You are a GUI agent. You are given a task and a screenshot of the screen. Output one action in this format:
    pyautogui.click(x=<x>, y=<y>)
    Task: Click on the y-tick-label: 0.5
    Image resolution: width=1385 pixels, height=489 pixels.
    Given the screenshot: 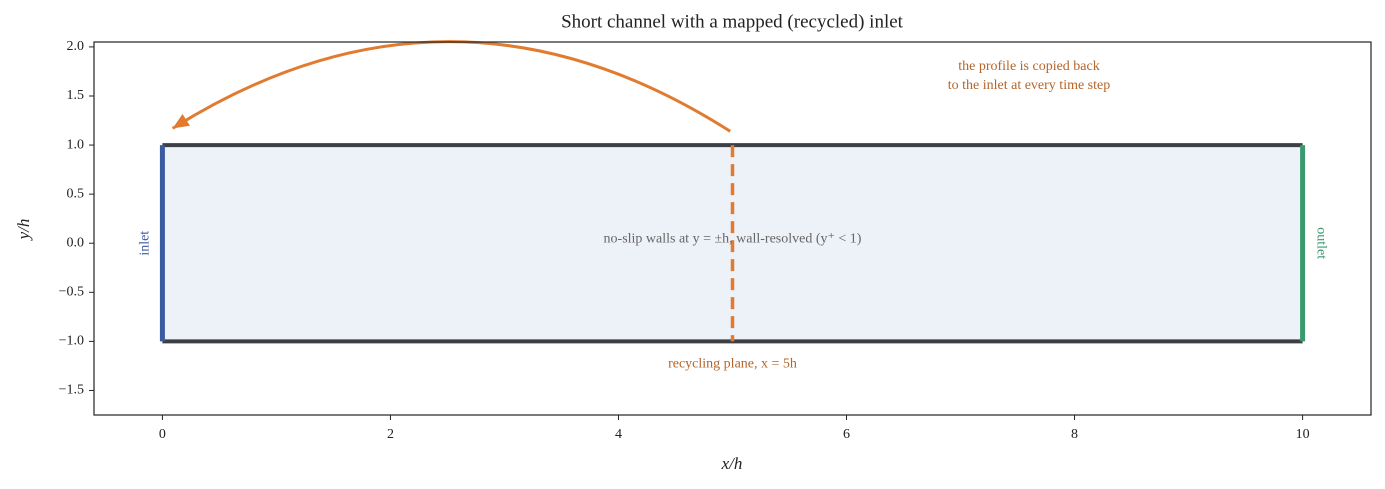 What is the action you would take?
    pyautogui.click(x=76, y=193)
    